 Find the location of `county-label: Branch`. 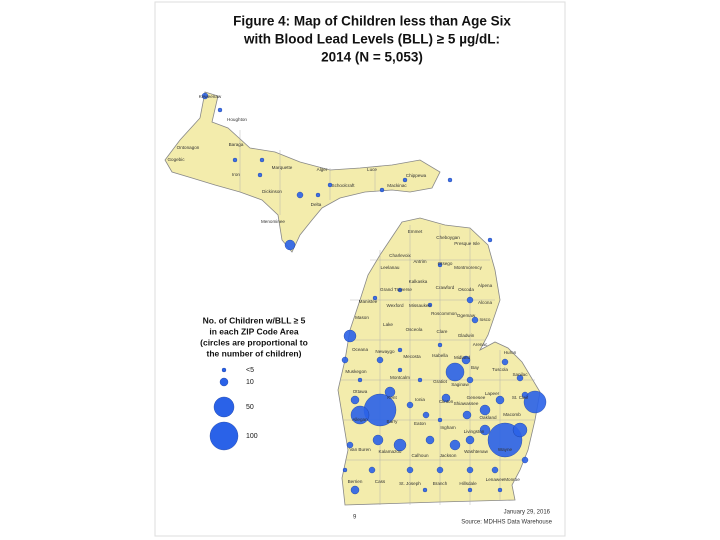

county-label: Branch is located at coordinates (440, 483).